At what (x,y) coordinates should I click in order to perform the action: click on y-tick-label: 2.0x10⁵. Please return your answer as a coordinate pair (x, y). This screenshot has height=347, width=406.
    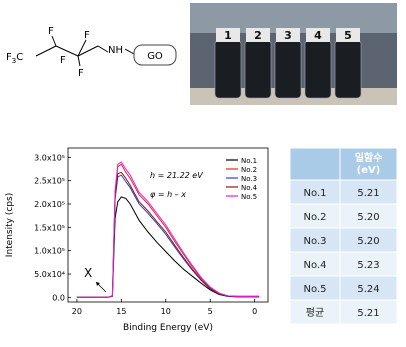
    Looking at the image, I should click on (49, 204).